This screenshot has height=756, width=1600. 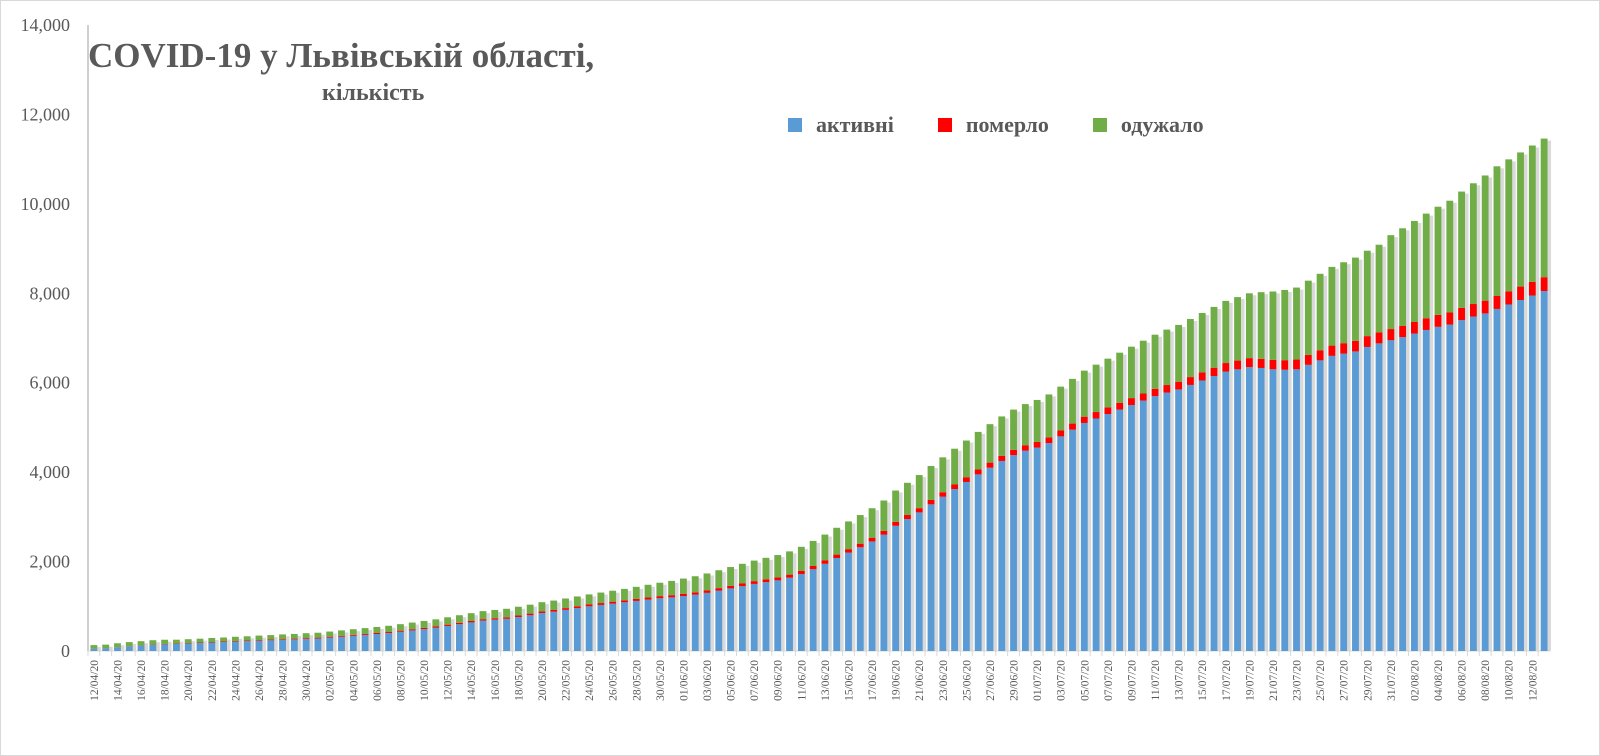 I want to click on x-tick-label: 23/06/20, so click(x=944, y=680).